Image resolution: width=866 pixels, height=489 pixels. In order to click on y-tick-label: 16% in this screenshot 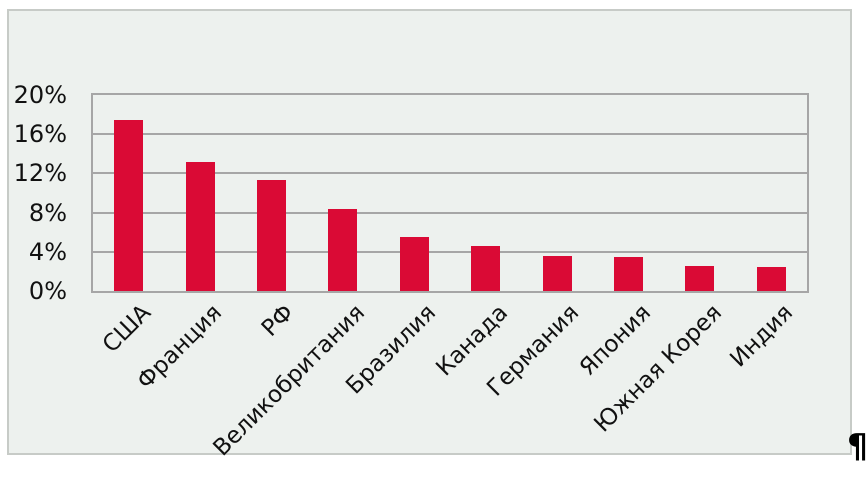, I will do `click(40, 134)`.